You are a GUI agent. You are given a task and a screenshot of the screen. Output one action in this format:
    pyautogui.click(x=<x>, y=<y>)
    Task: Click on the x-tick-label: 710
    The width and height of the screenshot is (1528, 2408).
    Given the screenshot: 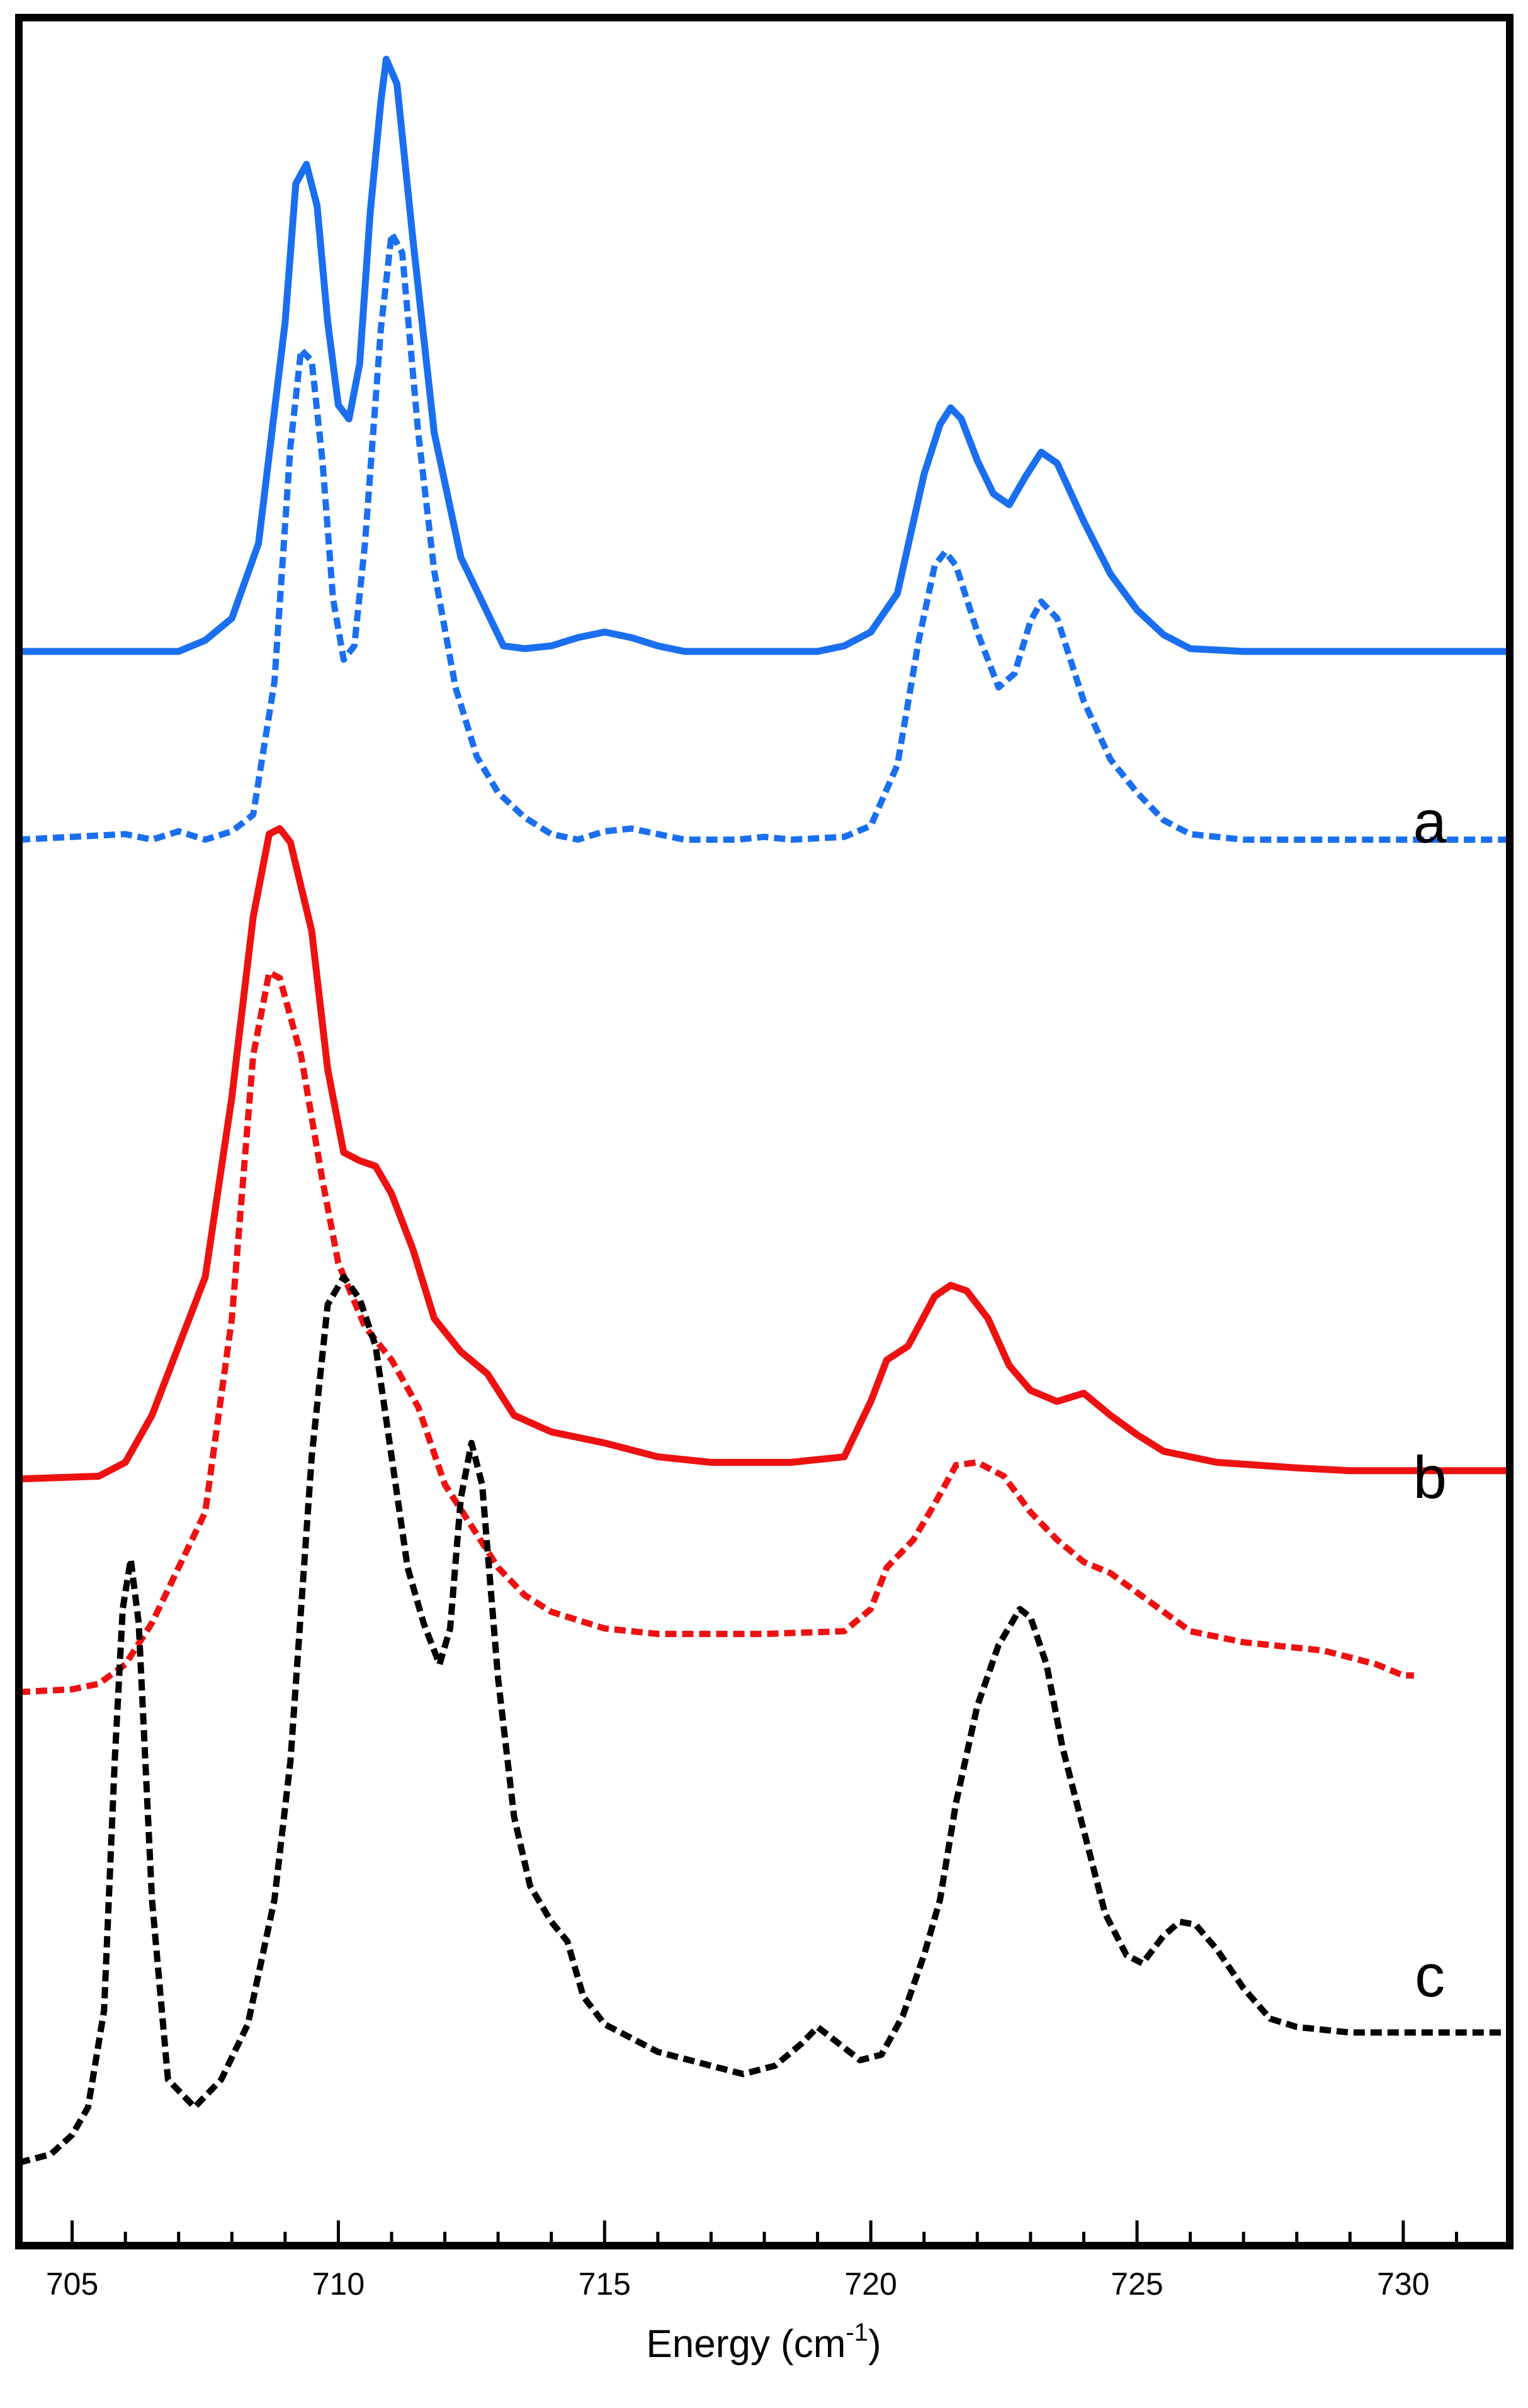 What is the action you would take?
    pyautogui.click(x=338, y=2284)
    